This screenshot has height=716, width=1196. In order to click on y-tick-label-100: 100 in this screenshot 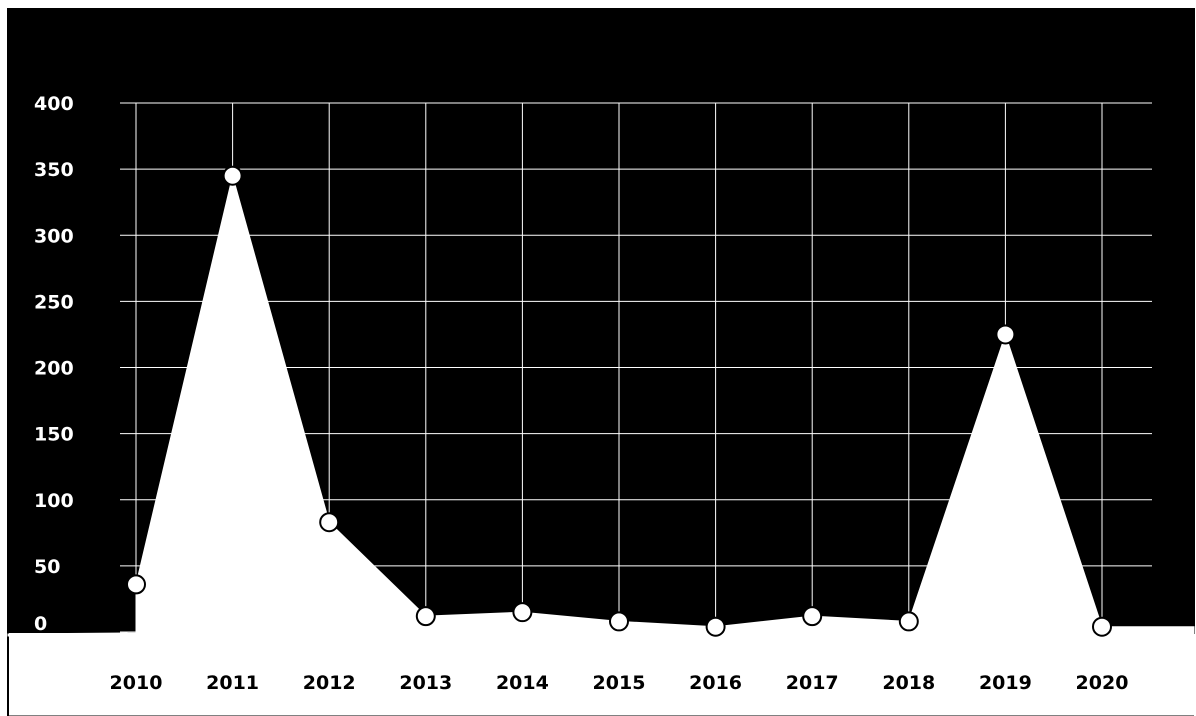, I will do `click(54, 501)`.